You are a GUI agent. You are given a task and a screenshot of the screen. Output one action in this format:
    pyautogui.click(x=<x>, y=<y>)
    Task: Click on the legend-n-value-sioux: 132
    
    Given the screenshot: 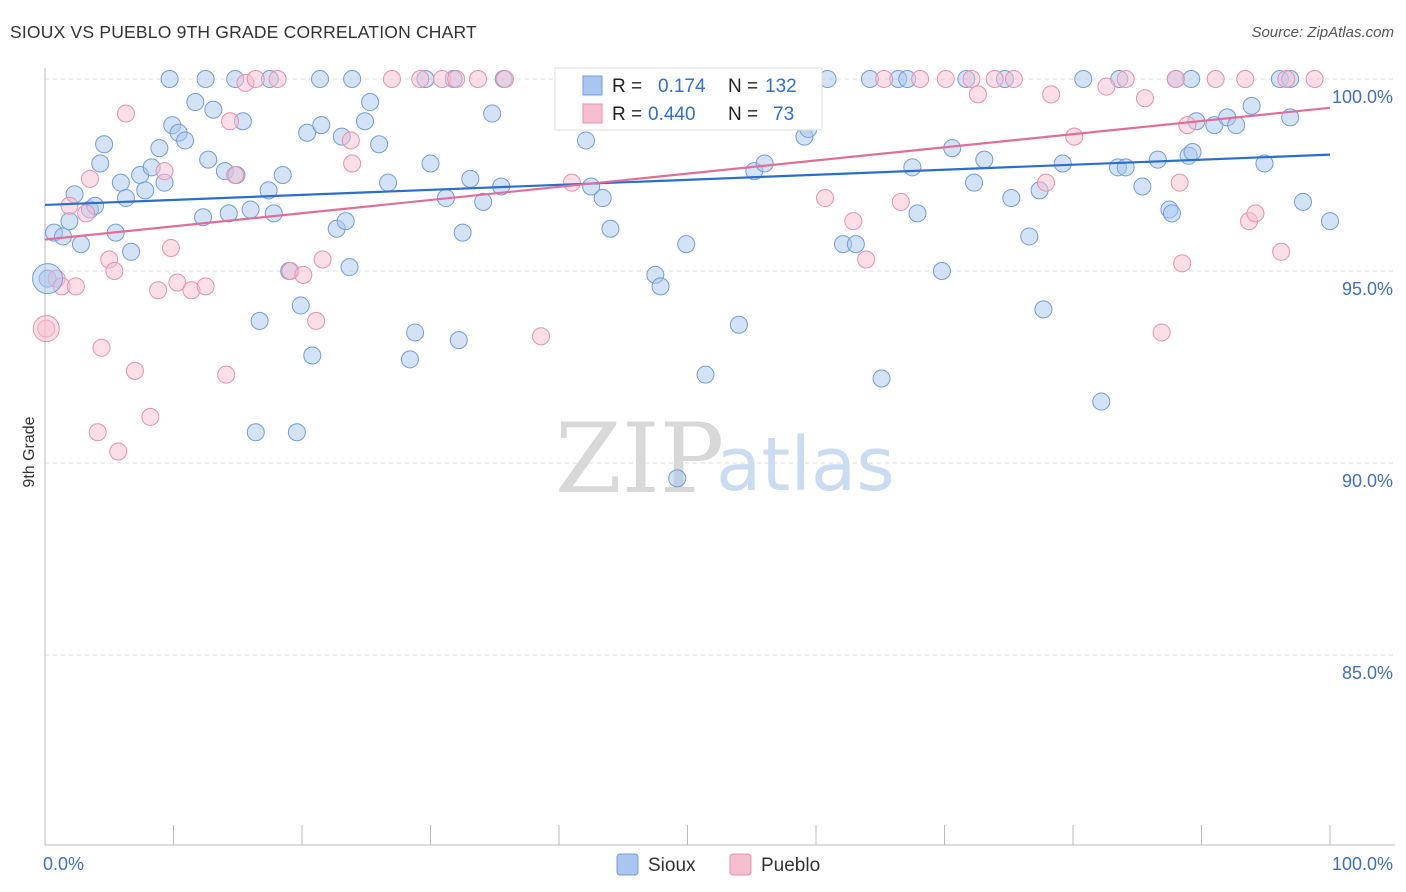 What is the action you would take?
    pyautogui.click(x=781, y=86)
    